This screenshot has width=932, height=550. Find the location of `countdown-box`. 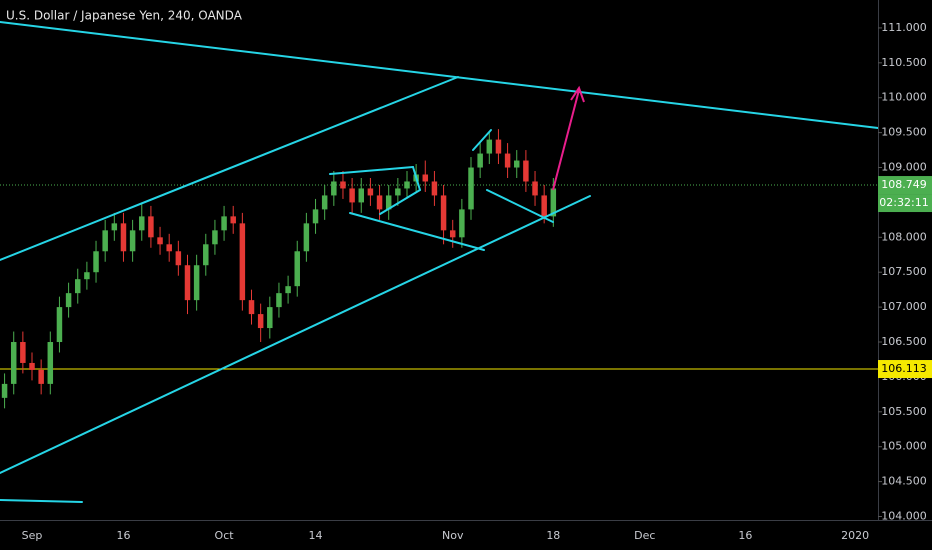

countdown-box is located at coordinates (905, 203).